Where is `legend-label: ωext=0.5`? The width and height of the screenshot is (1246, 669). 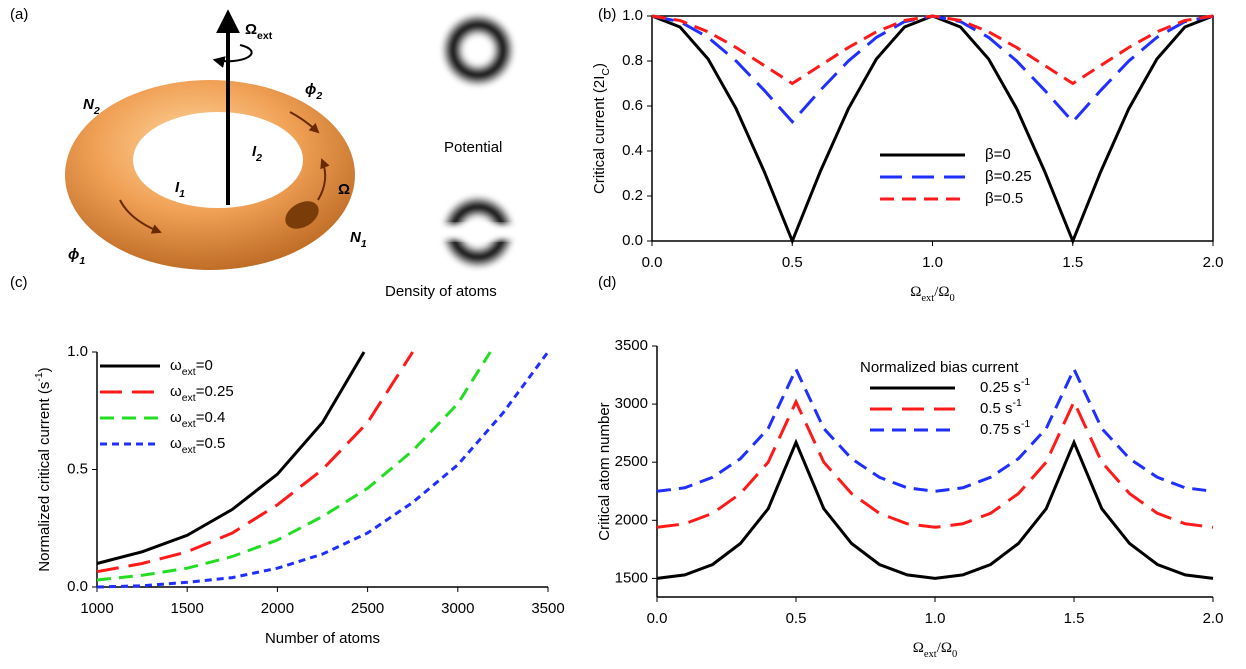 legend-label: ωext=0.5 is located at coordinates (197, 445).